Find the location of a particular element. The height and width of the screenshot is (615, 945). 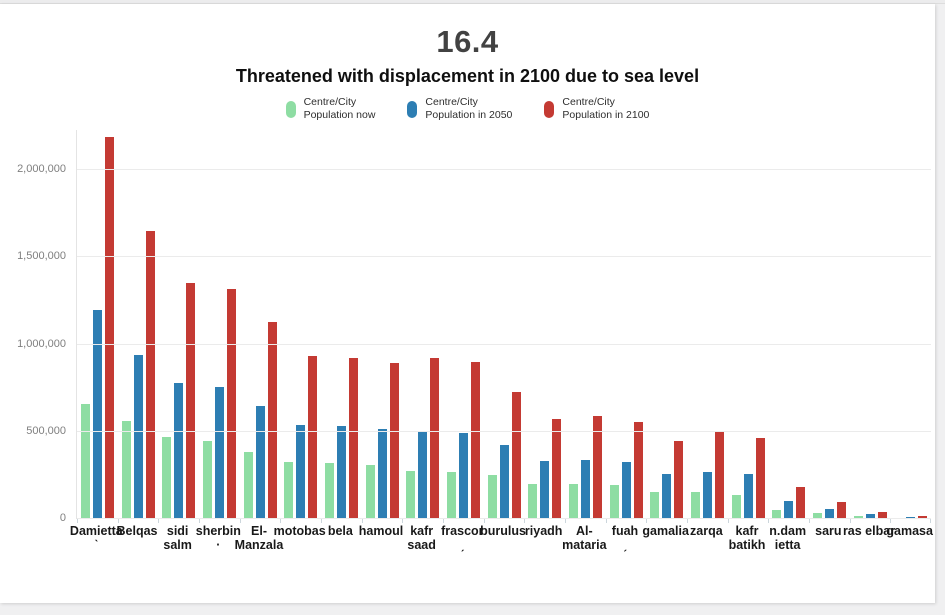

x-axis-label: saru is located at coordinates (828, 531).